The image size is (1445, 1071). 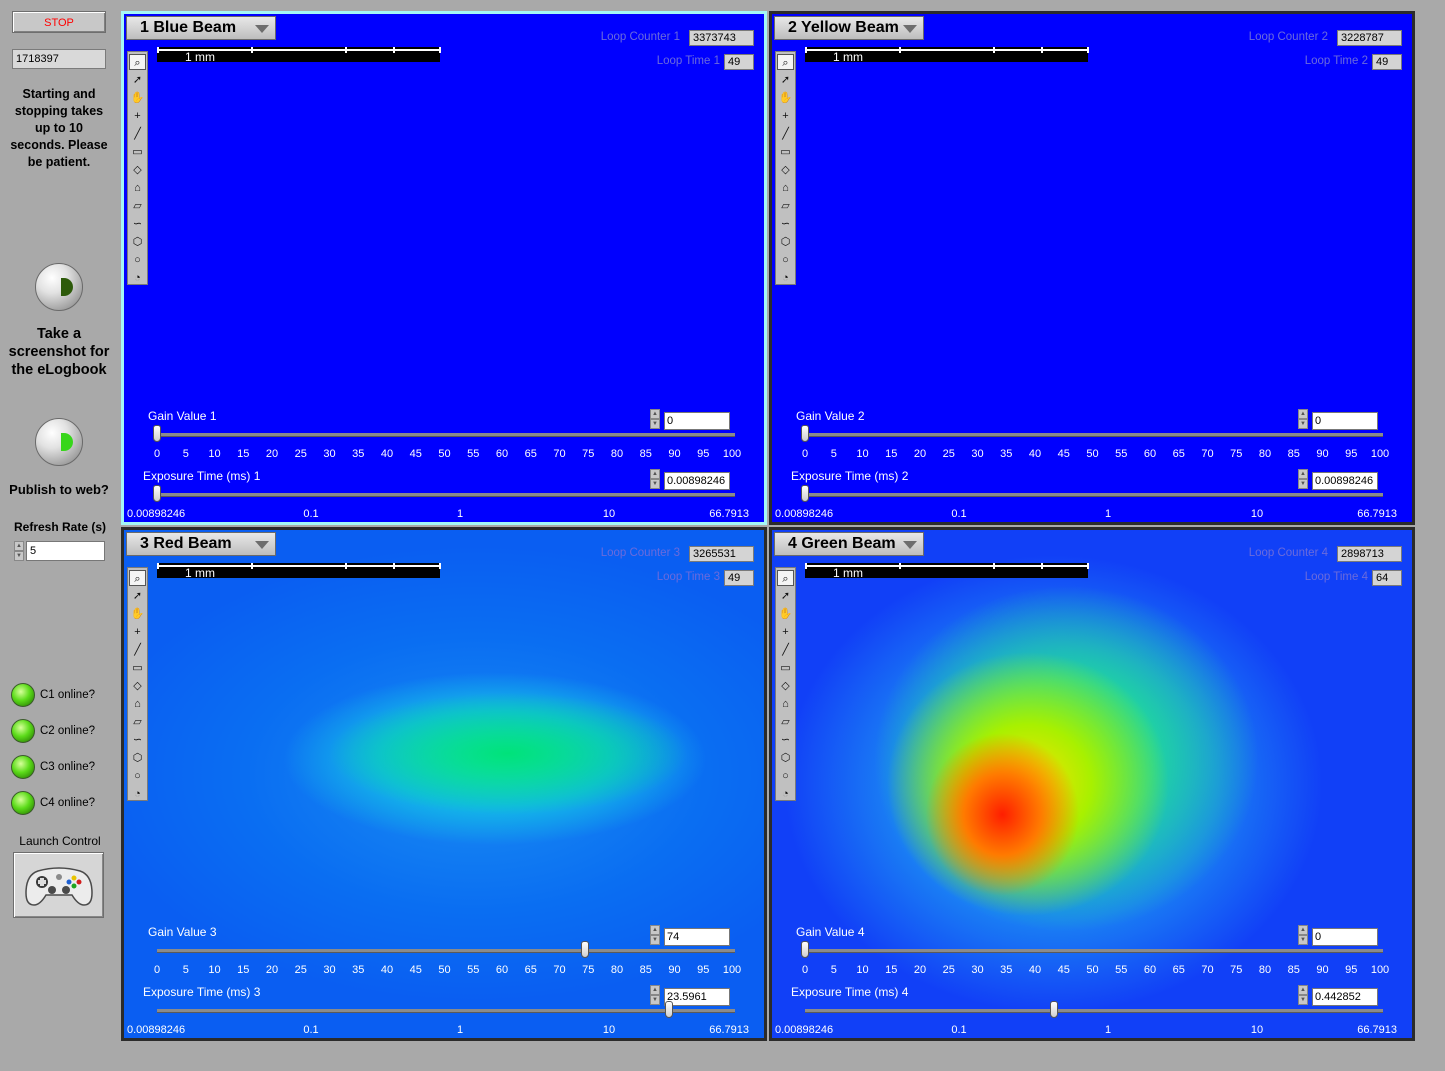 I want to click on screenshot-button, so click(x=59, y=287).